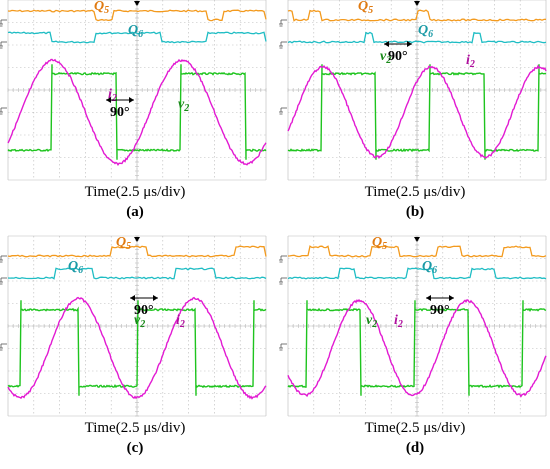 This screenshot has width=550, height=469. I want to click on panel-label: (a), so click(135, 212).